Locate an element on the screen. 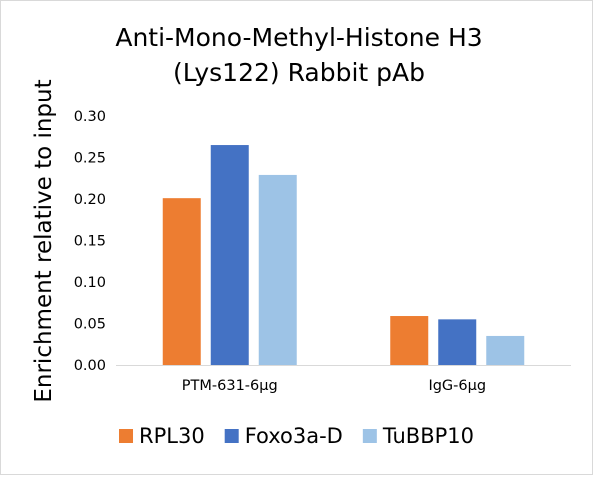 The width and height of the screenshot is (593, 479). legend-label: Foxo3a-D is located at coordinates (294, 436).